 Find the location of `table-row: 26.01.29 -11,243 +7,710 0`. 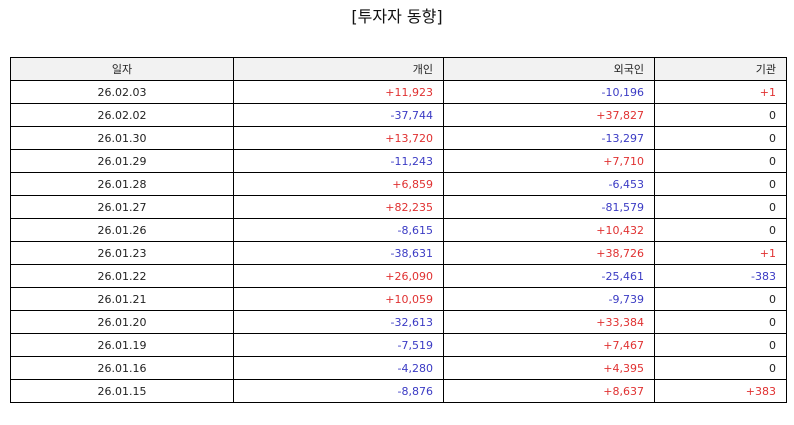

table-row: 26.01.29 -11,243 +7,710 0 is located at coordinates (398, 161).